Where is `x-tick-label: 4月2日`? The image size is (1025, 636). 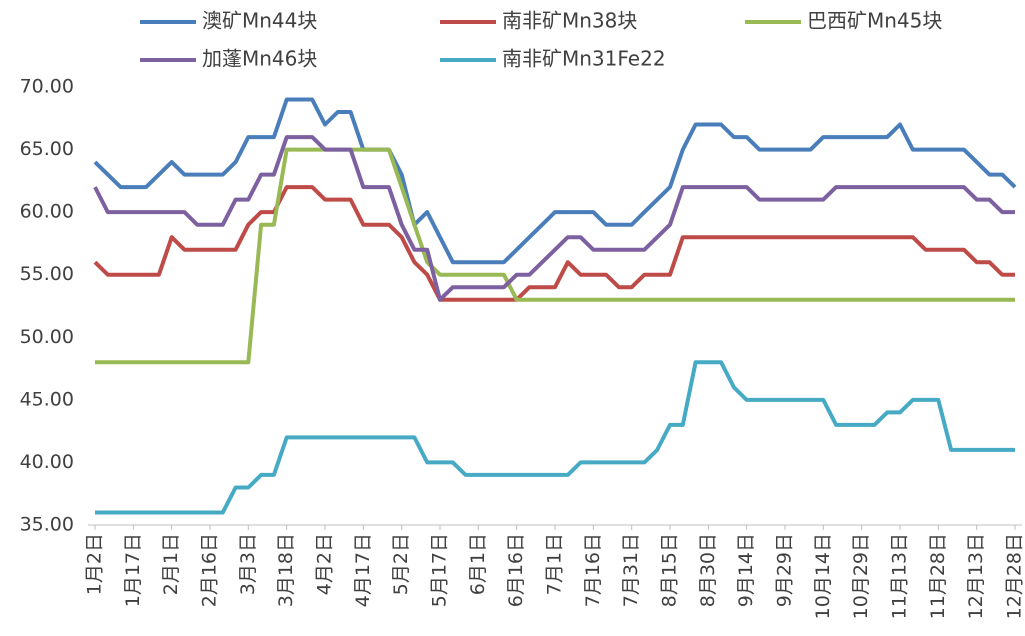 x-tick-label: 4月2日 is located at coordinates (325, 564).